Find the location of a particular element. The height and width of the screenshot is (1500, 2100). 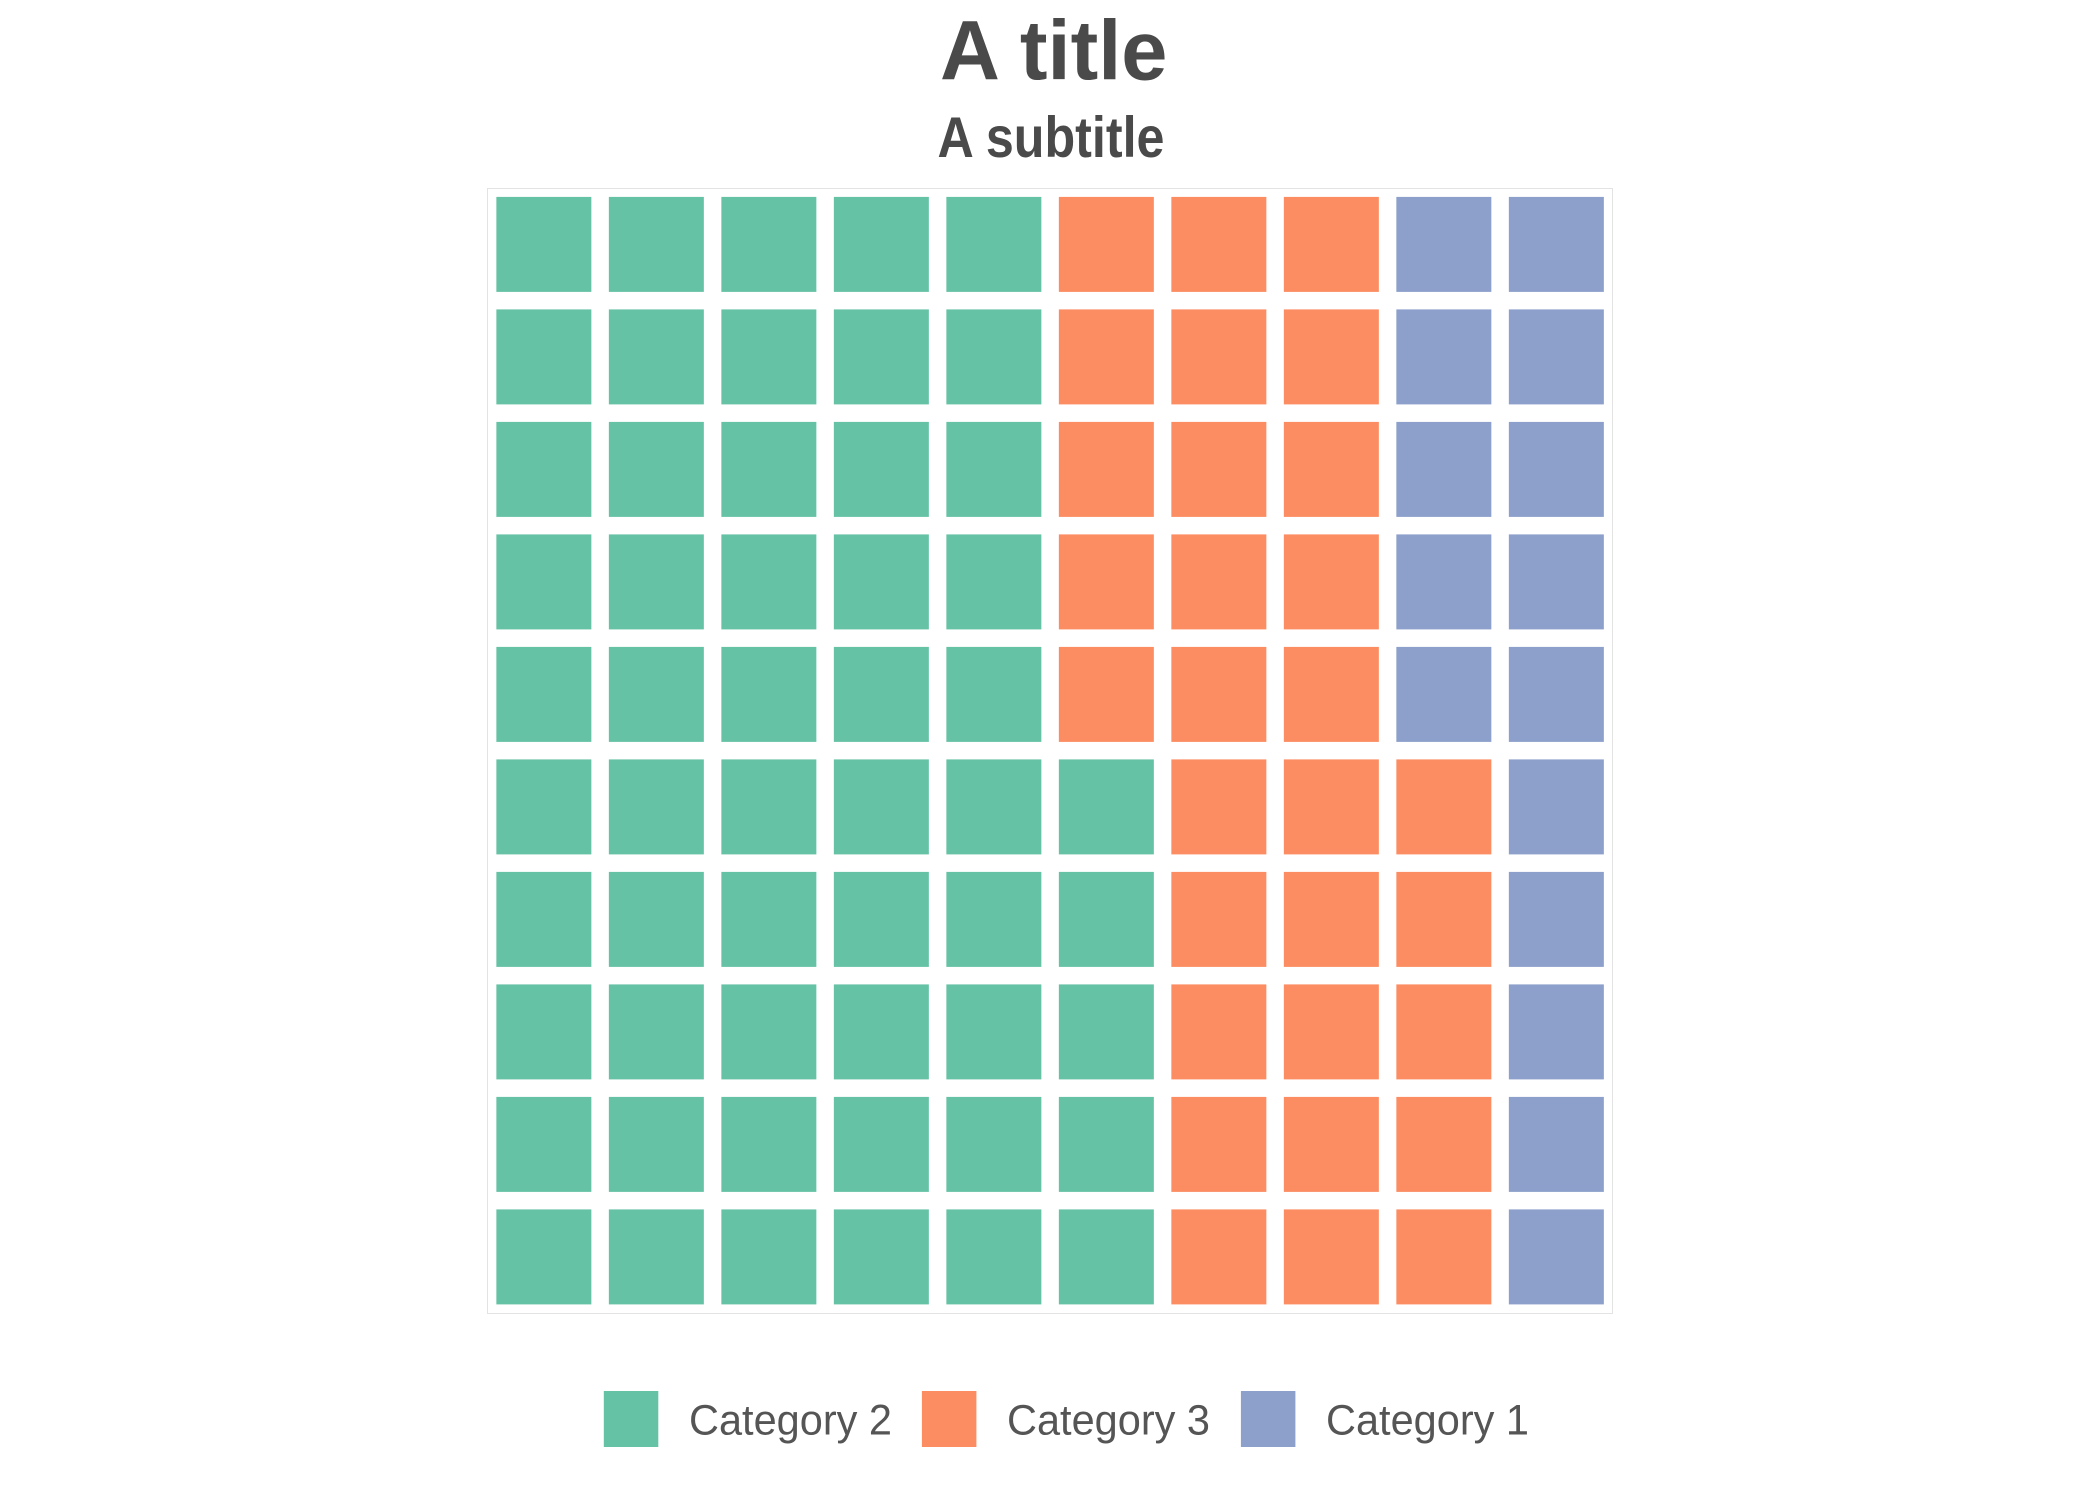

svg-text: Category 1 is located at coordinates (1427, 1420).